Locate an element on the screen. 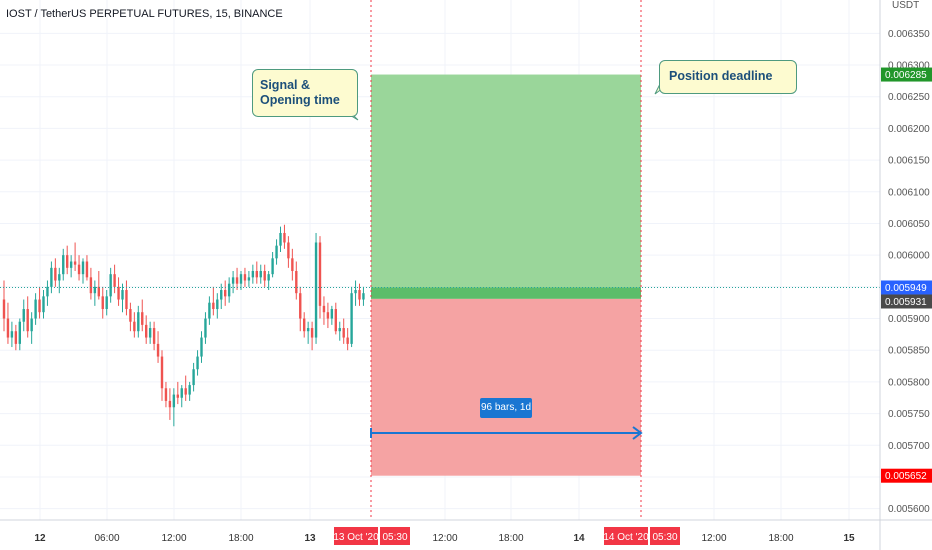  y-tick-label: 0.005700 is located at coordinates (909, 446).